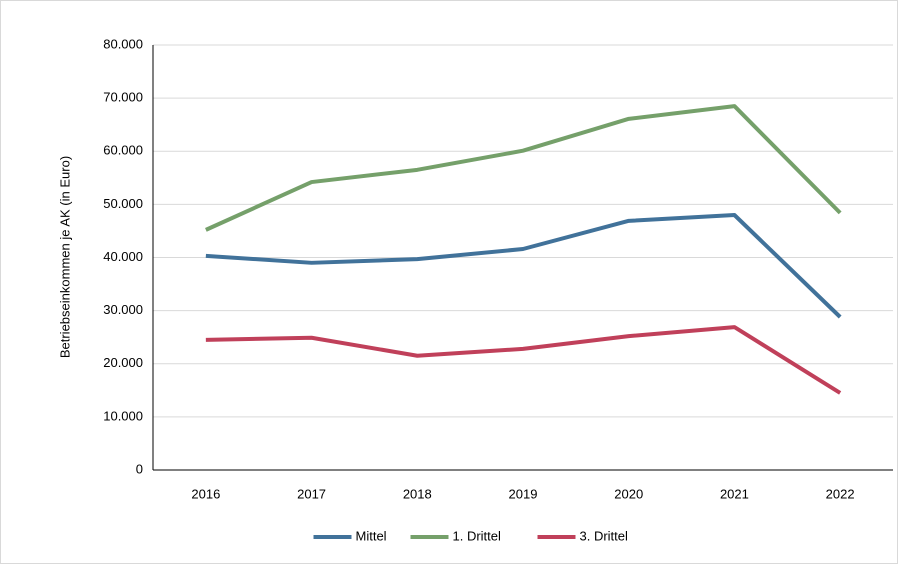 The image size is (899, 570). Describe the element at coordinates (205, 493) in the screenshot. I see `x-tick-label: 2016` at that location.